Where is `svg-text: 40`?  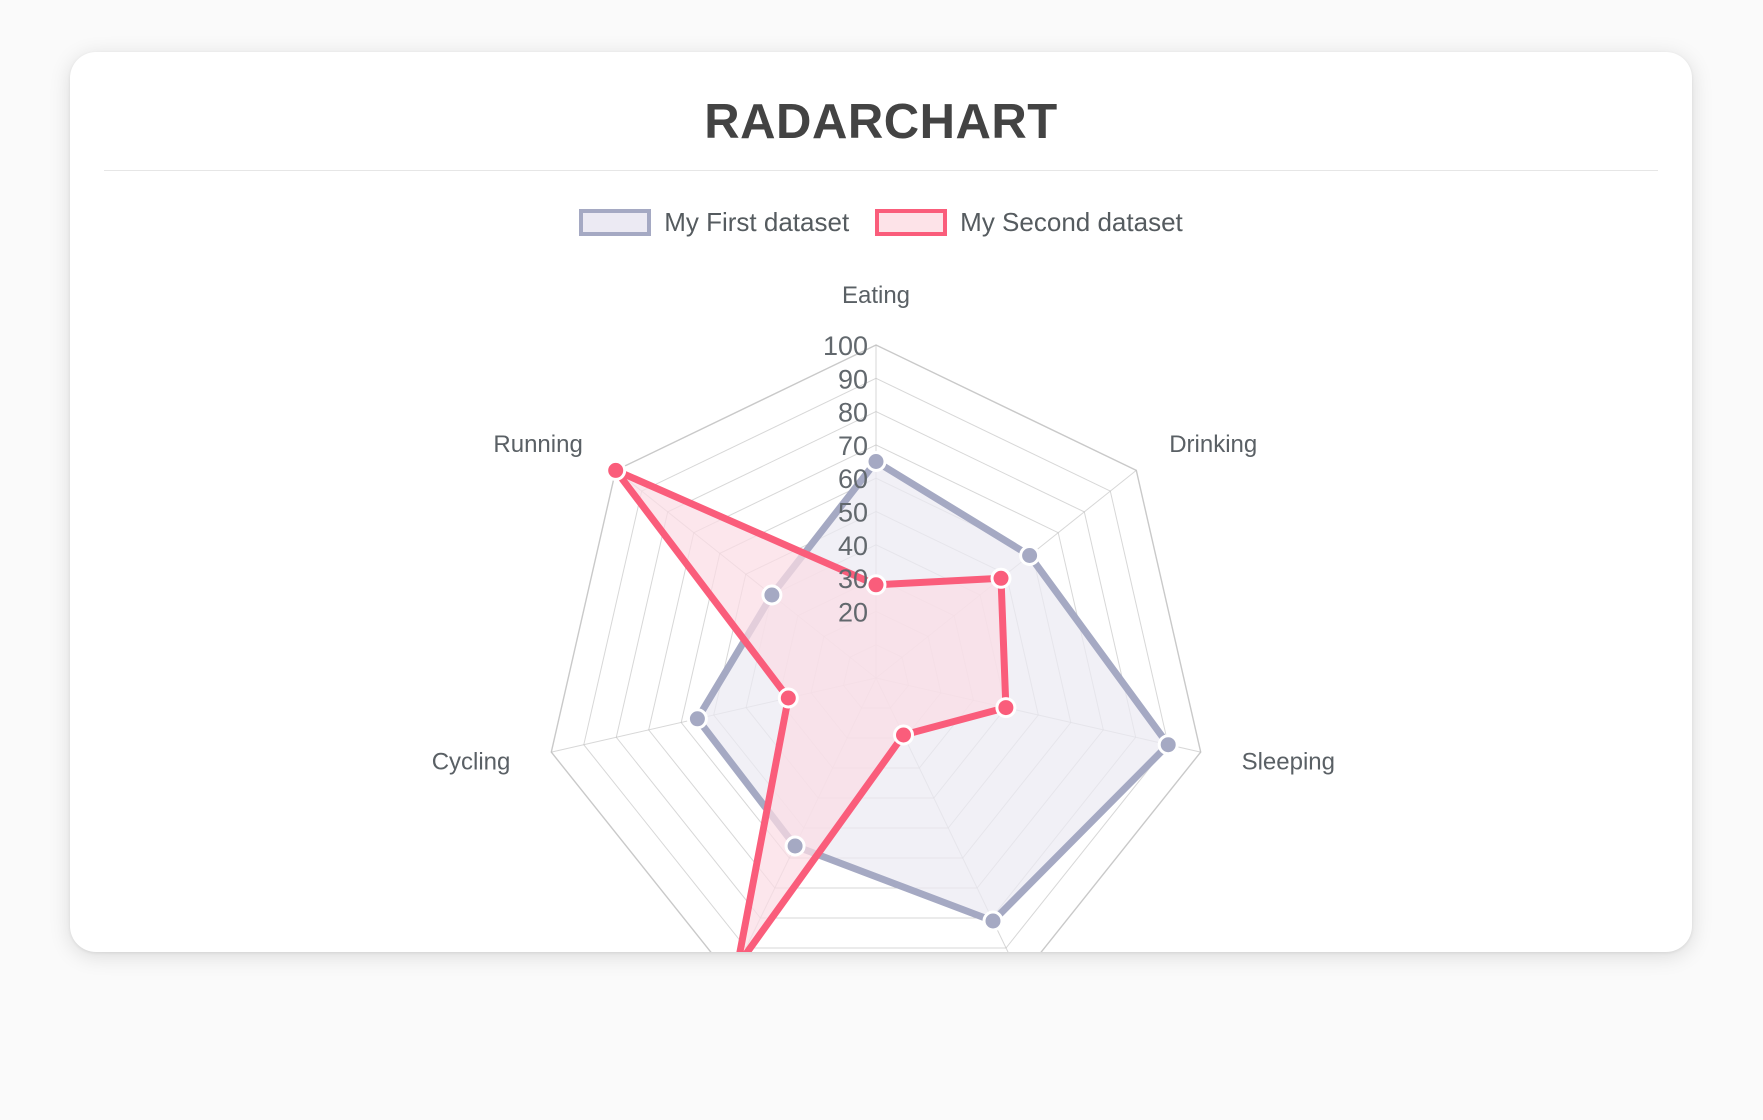
svg-text: 40 is located at coordinates (853, 546).